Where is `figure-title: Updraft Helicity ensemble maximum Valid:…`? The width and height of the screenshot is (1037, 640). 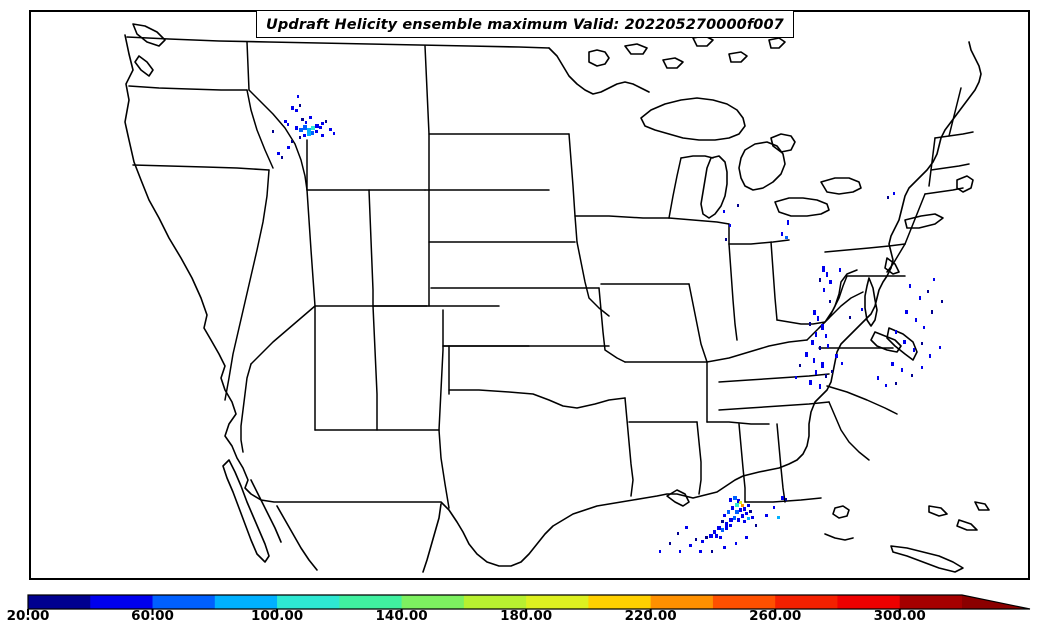
figure-title: Updraft Helicity ensemble maximum Valid:… is located at coordinates (525, 25).